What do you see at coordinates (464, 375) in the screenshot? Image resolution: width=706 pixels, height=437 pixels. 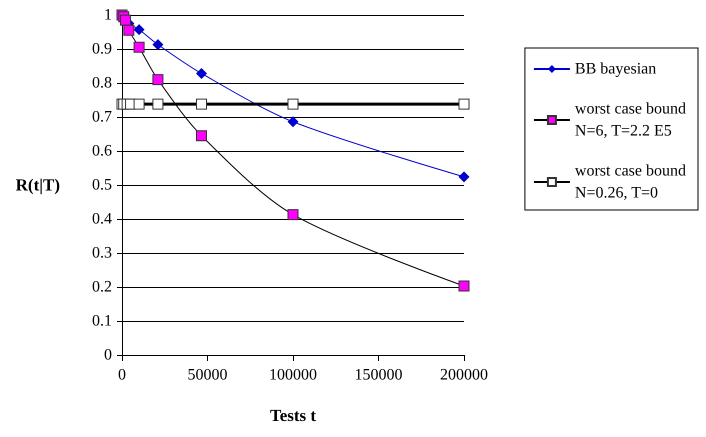 I see `x-tick-label: 200000` at bounding box center [464, 375].